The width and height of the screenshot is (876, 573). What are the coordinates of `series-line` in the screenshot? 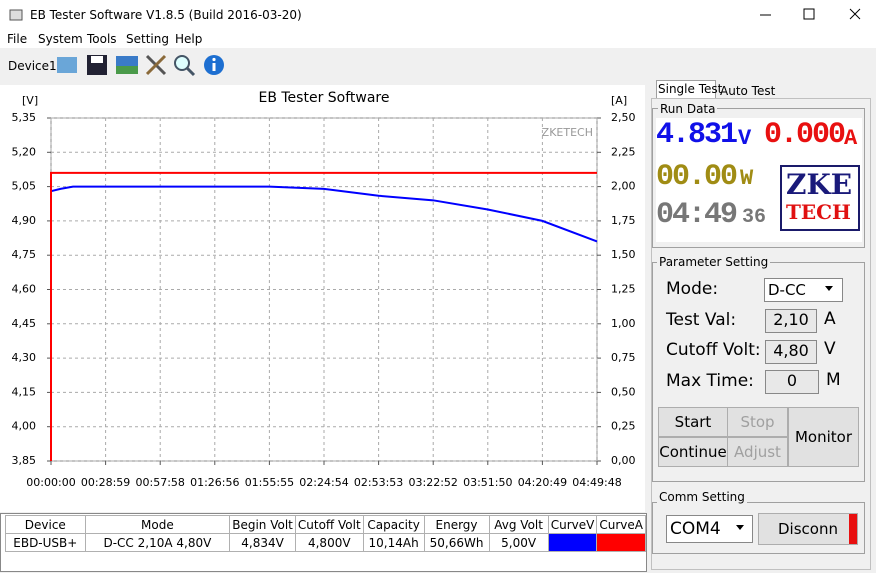 It's located at (324, 214).